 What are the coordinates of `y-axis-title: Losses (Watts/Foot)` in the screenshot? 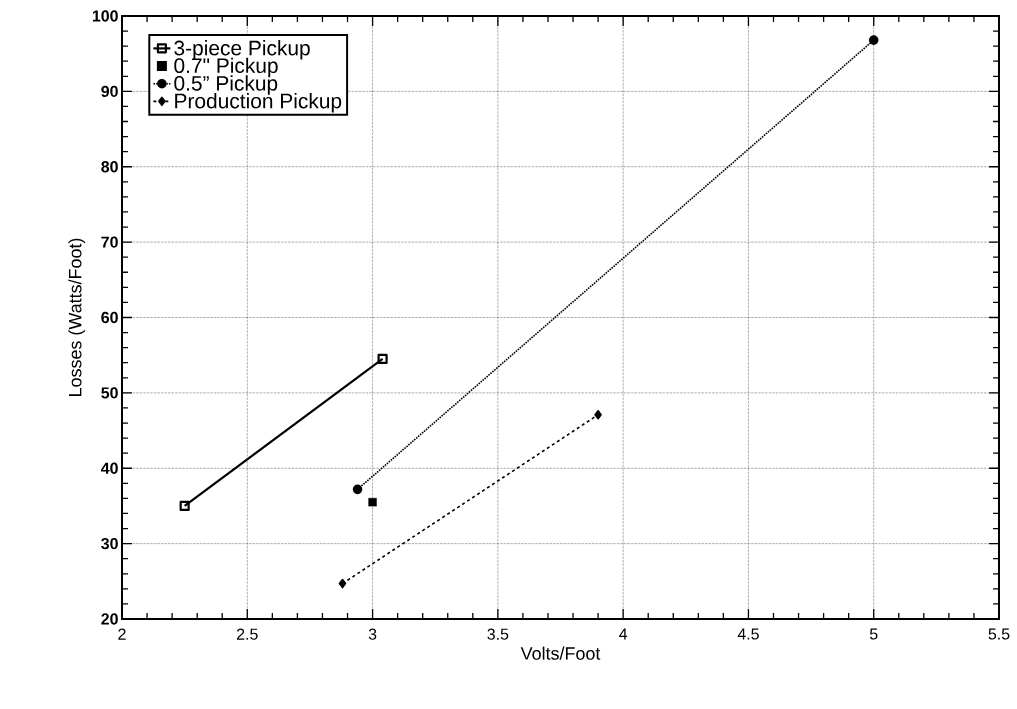 It's located at (77, 317).